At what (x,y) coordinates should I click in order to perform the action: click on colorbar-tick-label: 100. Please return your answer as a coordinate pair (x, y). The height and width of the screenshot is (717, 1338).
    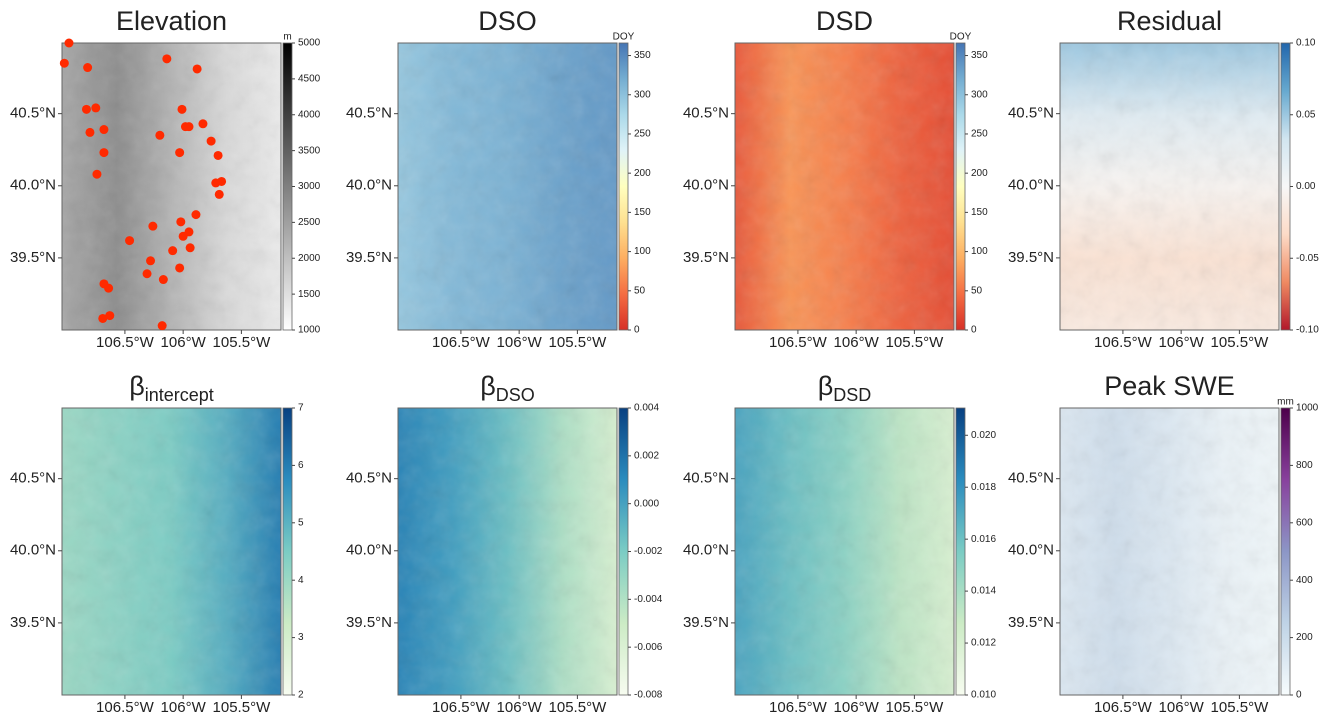
    Looking at the image, I should click on (979, 251).